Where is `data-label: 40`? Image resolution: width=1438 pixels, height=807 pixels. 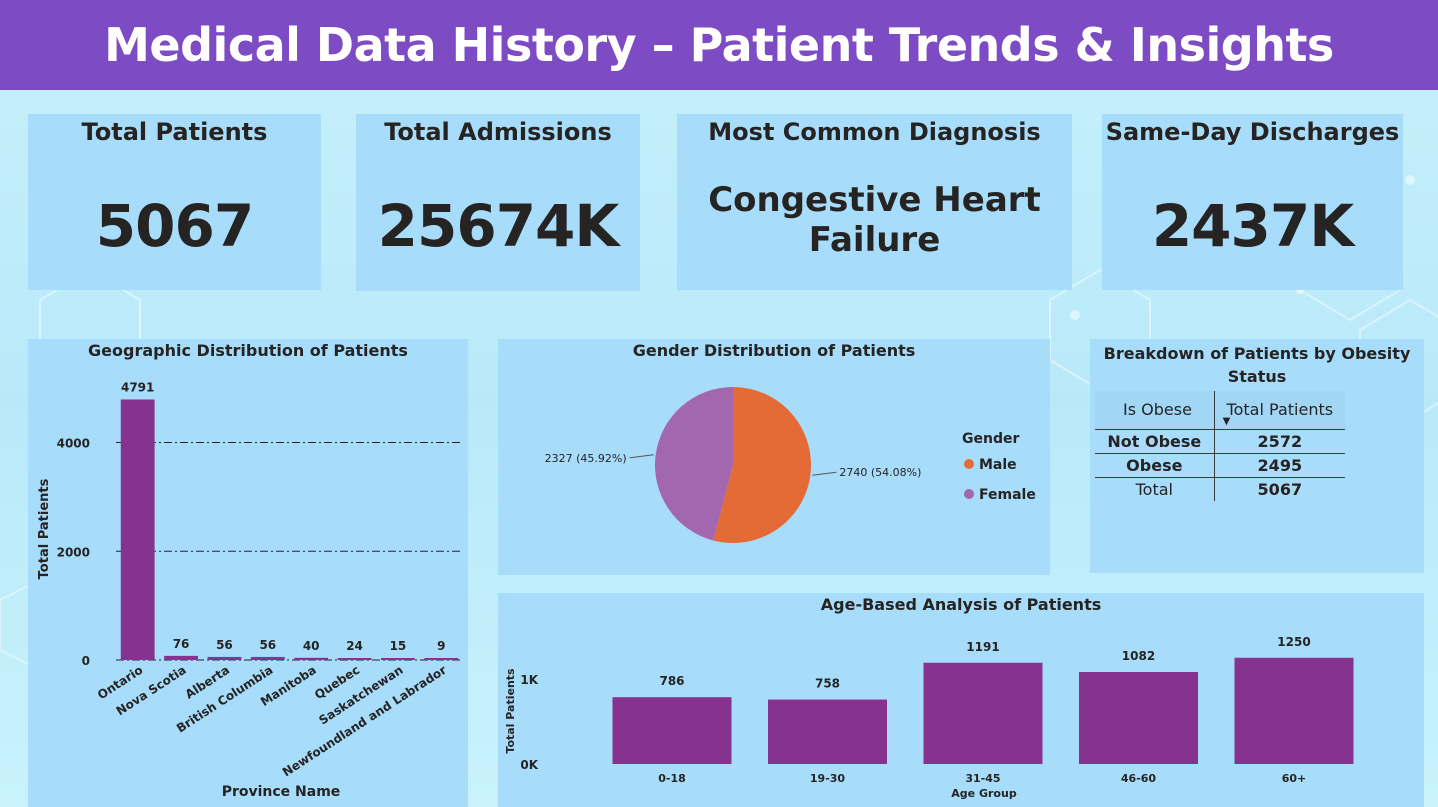 data-label: 40 is located at coordinates (311, 646).